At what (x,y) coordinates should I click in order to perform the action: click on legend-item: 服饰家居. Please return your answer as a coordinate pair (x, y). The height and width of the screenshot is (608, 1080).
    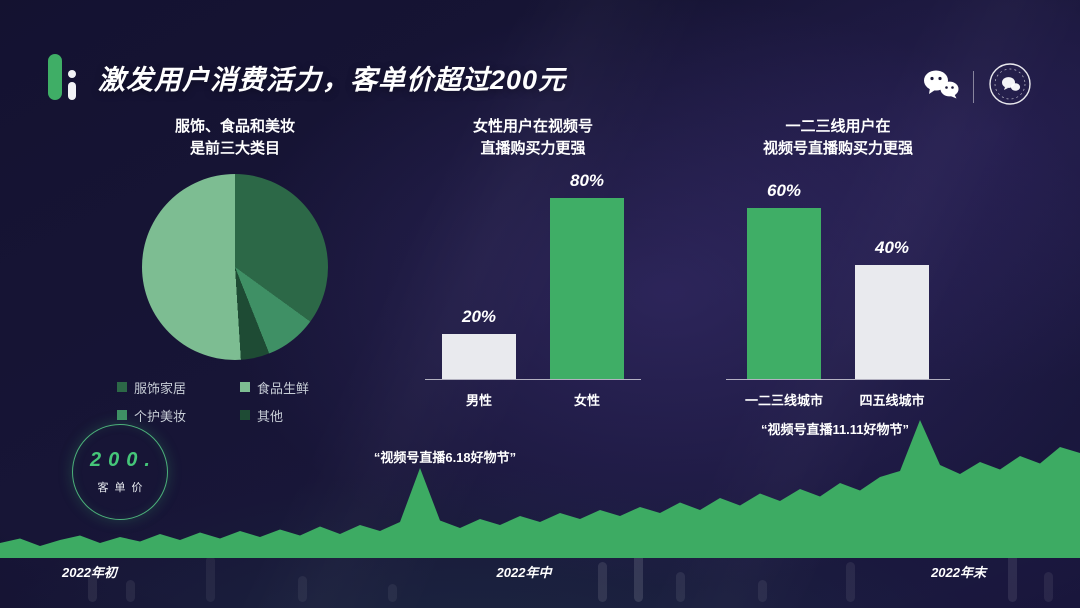
    Looking at the image, I should click on (173, 387).